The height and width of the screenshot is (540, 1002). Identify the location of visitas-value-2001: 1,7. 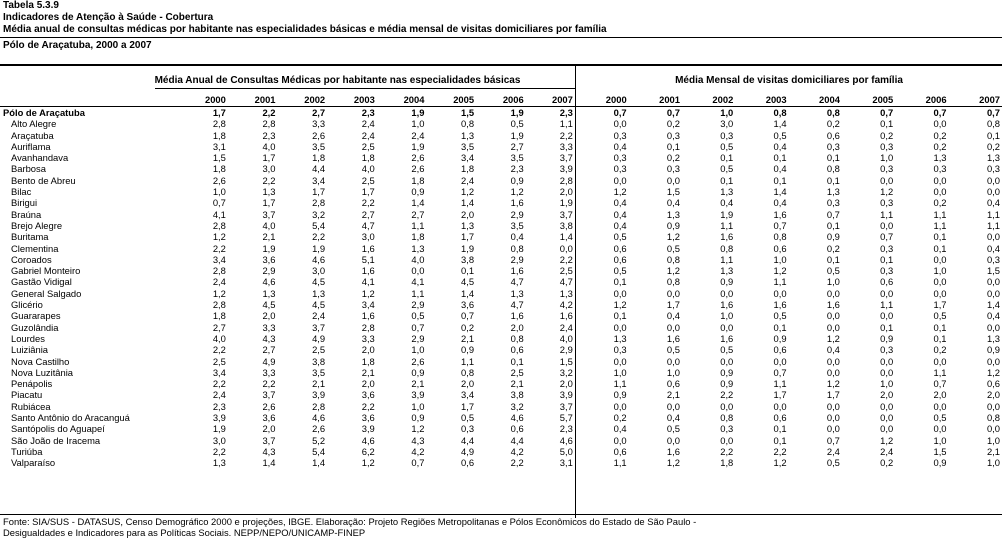
(673, 305).